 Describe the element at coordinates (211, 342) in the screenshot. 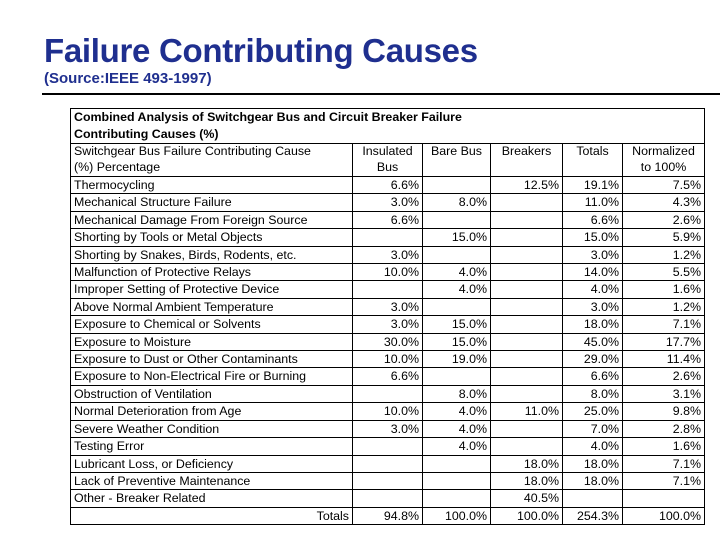

I see `cause-cell: Exposure to Moisture` at that location.